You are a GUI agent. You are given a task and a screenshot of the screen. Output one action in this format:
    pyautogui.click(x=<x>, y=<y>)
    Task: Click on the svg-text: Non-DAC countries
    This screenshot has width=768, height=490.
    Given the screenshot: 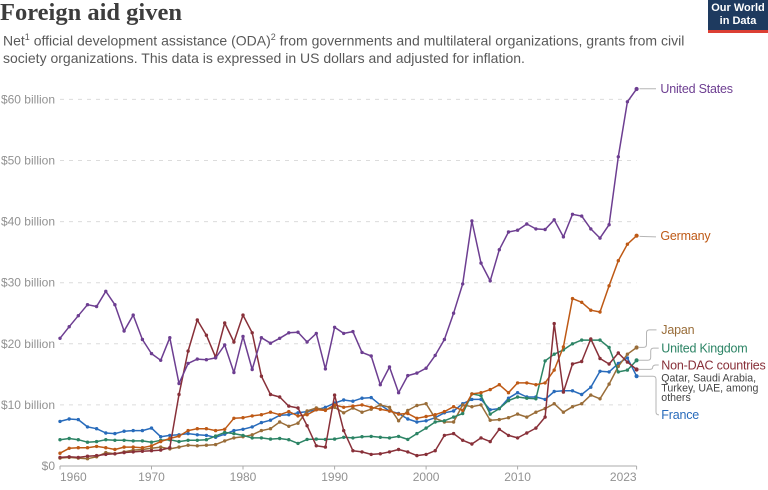 What is the action you would take?
    pyautogui.click(x=713, y=365)
    